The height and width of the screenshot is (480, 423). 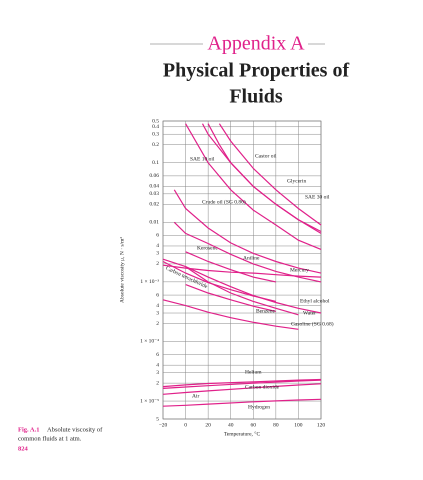 What do you see at coordinates (163, 425) in the screenshot?
I see `x-tick-label: −20` at bounding box center [163, 425].